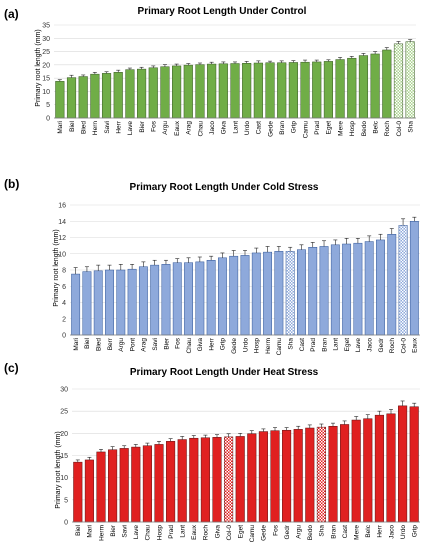 The width and height of the screenshot is (432, 550). What do you see at coordinates (375, 126) in the screenshot?
I see `x-tick-label: Belc` at bounding box center [375, 126].